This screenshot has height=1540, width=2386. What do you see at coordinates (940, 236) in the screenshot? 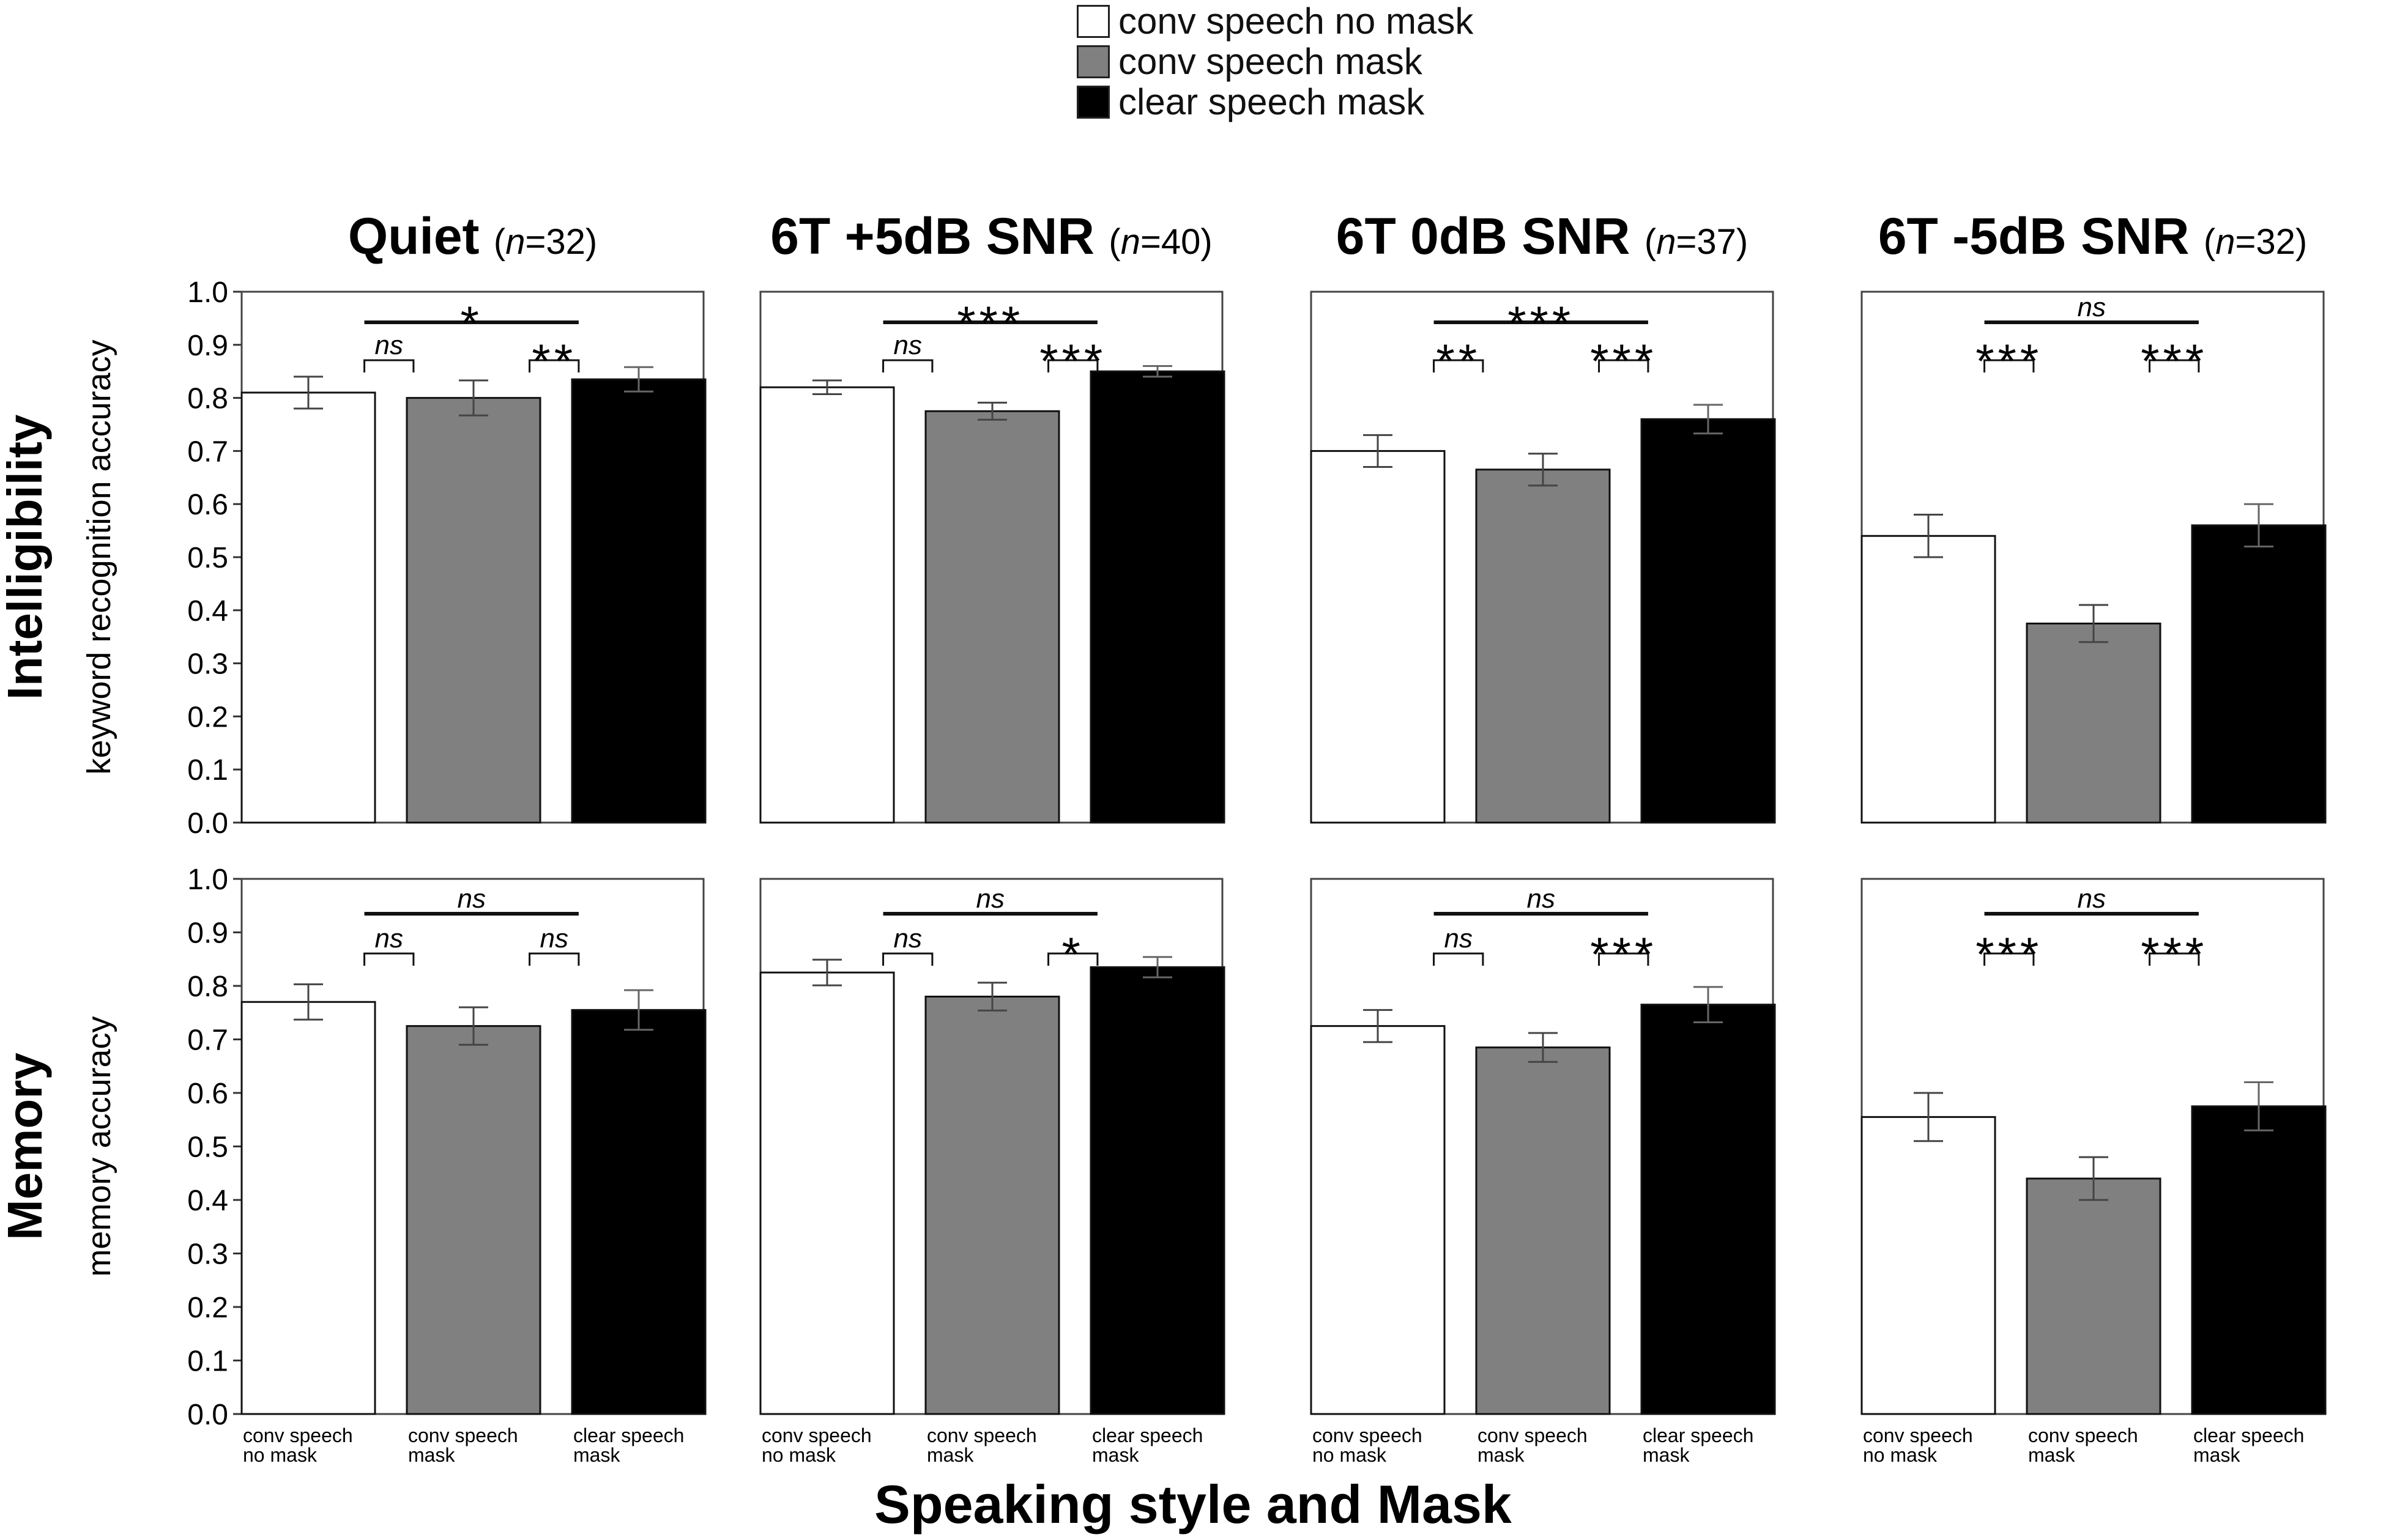
I see `panel-title-main: 6T +5dB SNR` at bounding box center [940, 236].